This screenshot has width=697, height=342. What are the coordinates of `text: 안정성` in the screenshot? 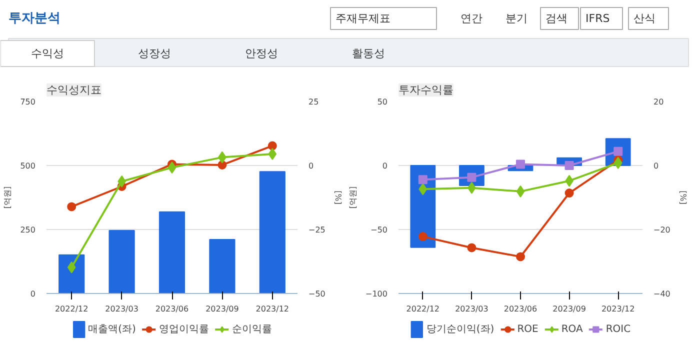 It's located at (261, 53).